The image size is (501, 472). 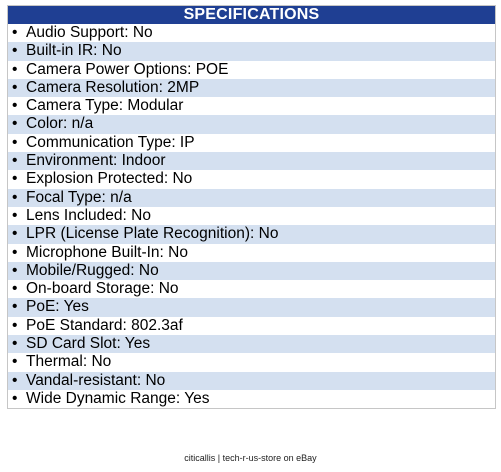 What do you see at coordinates (250, 458) in the screenshot?
I see `footer-credit: citicallis | tech-r-us-store on eBay` at bounding box center [250, 458].